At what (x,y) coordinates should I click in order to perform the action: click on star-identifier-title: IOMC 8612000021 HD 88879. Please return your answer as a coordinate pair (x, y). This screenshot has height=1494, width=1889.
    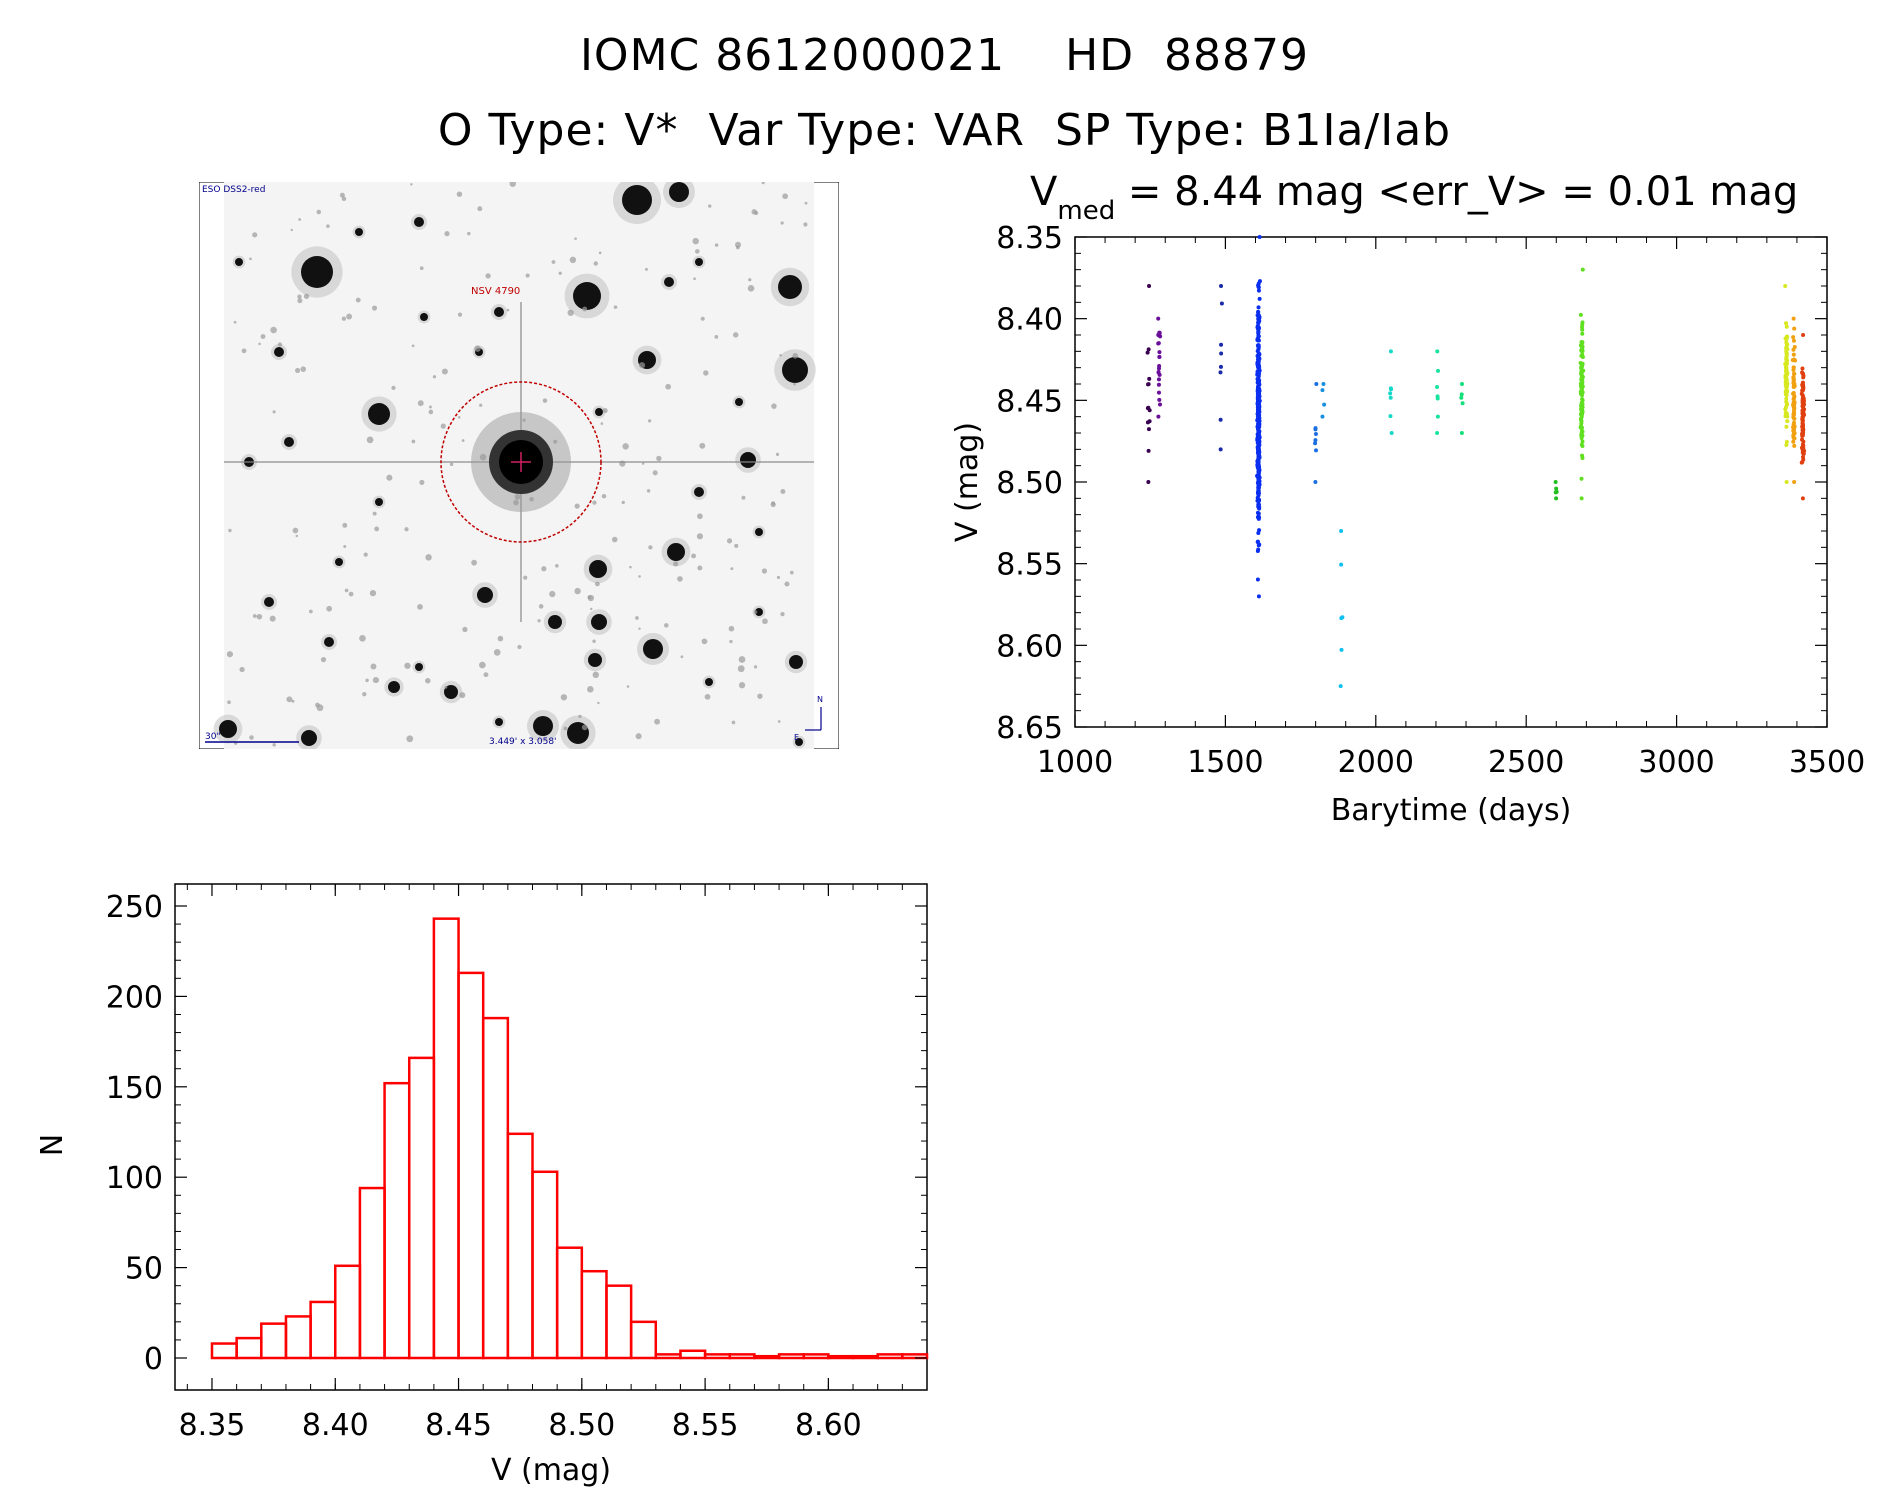
    Looking at the image, I should click on (944, 55).